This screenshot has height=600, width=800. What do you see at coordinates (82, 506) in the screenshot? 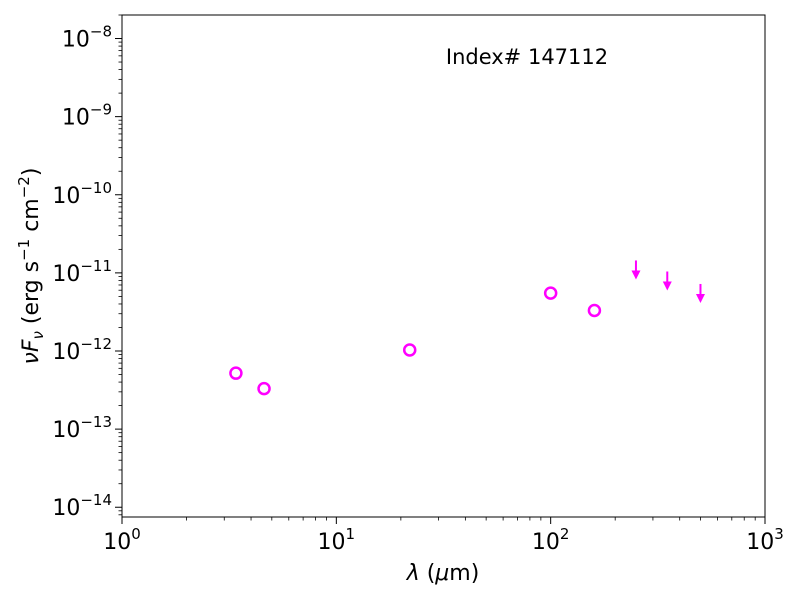
I see `y-tick-label: 10⁻¹⁴` at bounding box center [82, 506].